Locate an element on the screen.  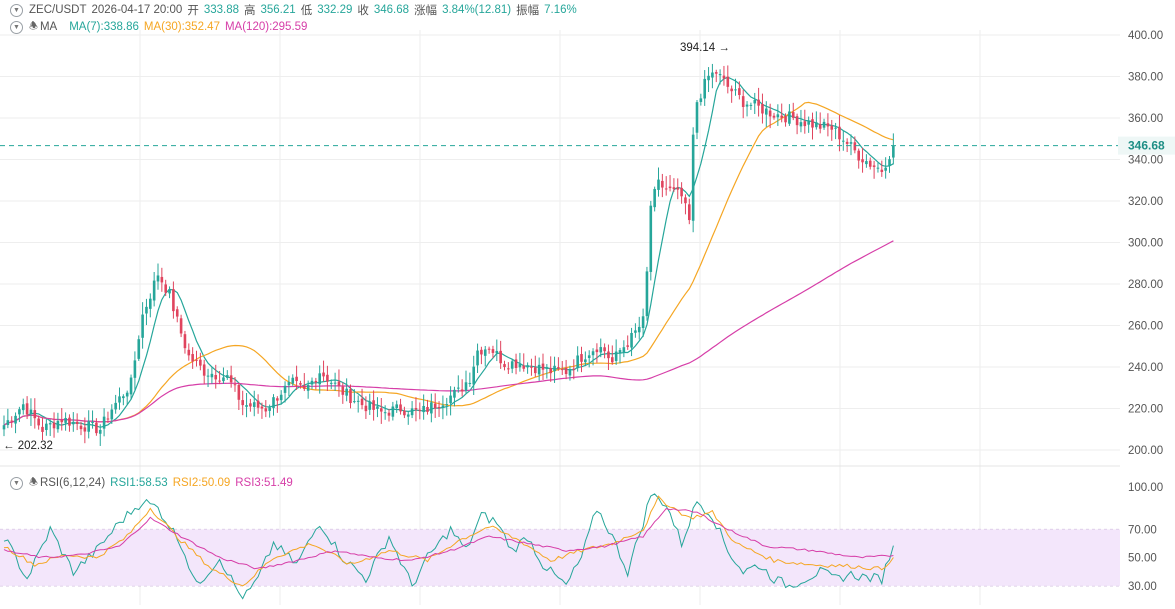
ma7-legend: MA(7):338.86 is located at coordinates (104, 27).